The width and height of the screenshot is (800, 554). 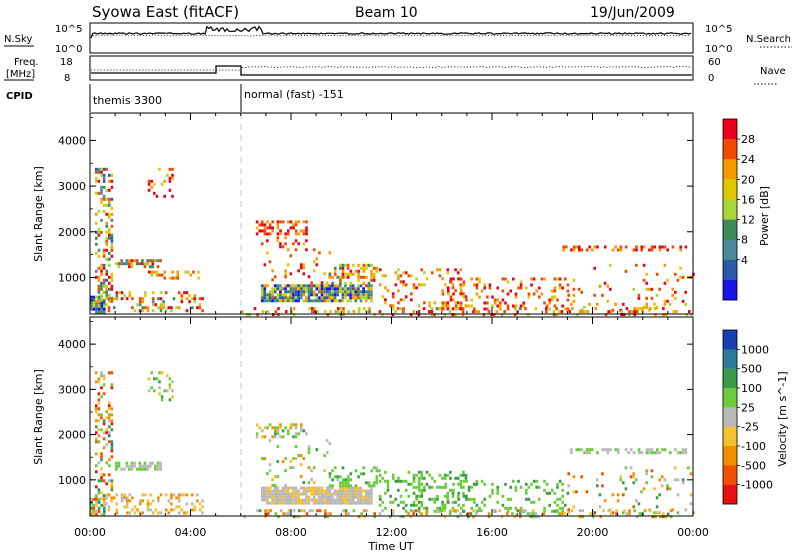 I want to click on cpid-mode-normal: normal (fast) -151, so click(x=294, y=94).